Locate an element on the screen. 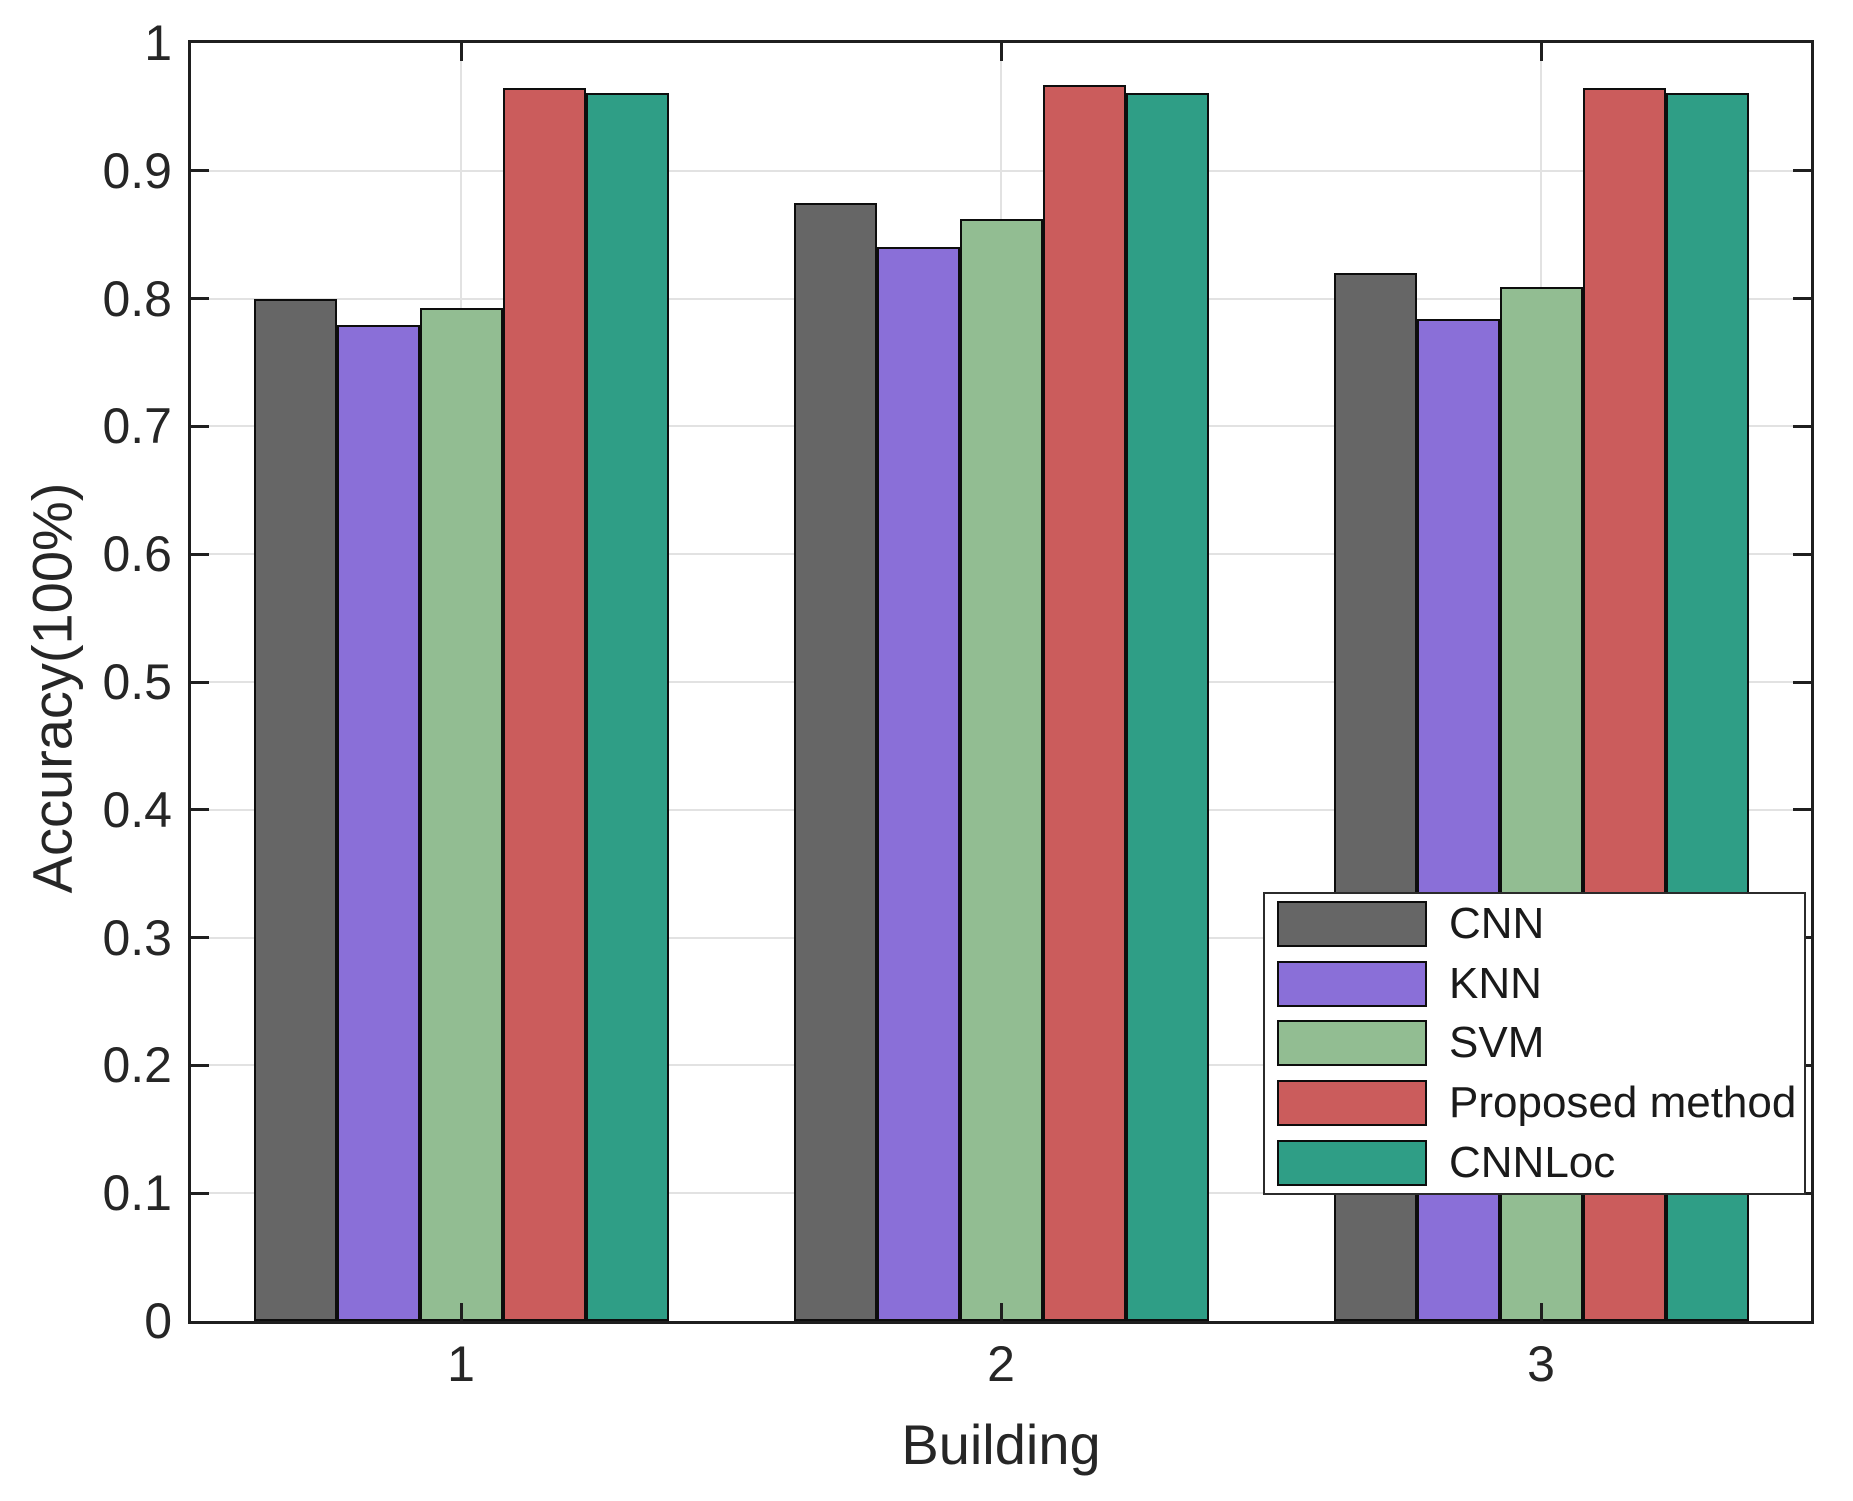 Image resolution: width=1853 pixels, height=1501 pixels. y-tick-label: 0.2 is located at coordinates (137, 1065).